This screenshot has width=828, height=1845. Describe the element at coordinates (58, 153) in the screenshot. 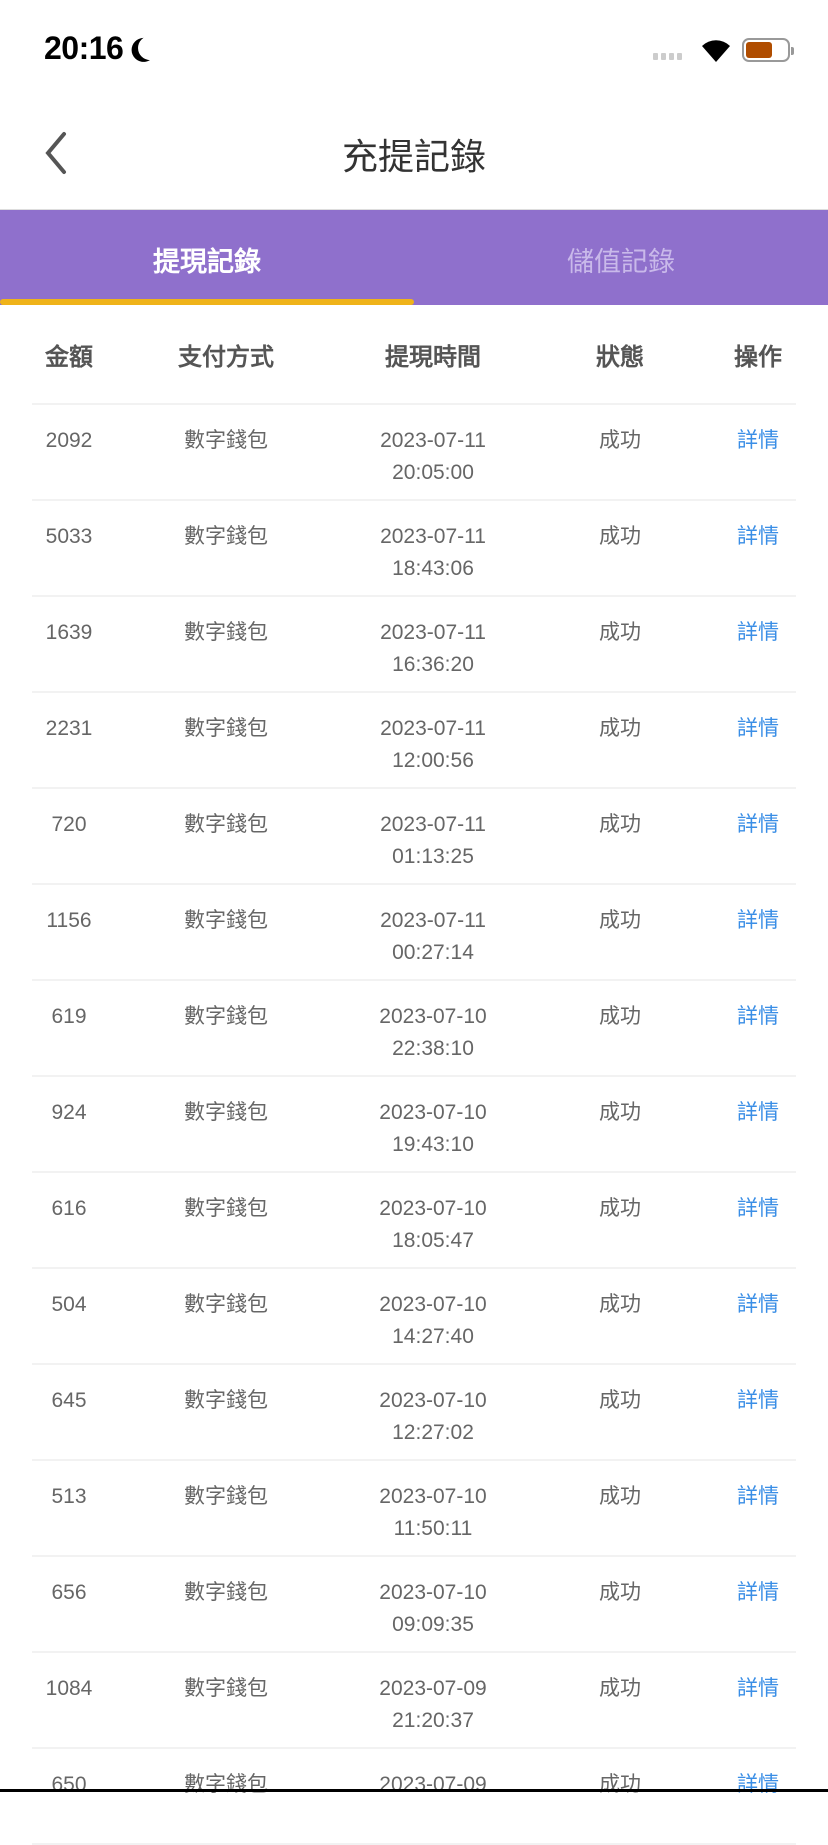

I see `chevron-left-icon` at that location.